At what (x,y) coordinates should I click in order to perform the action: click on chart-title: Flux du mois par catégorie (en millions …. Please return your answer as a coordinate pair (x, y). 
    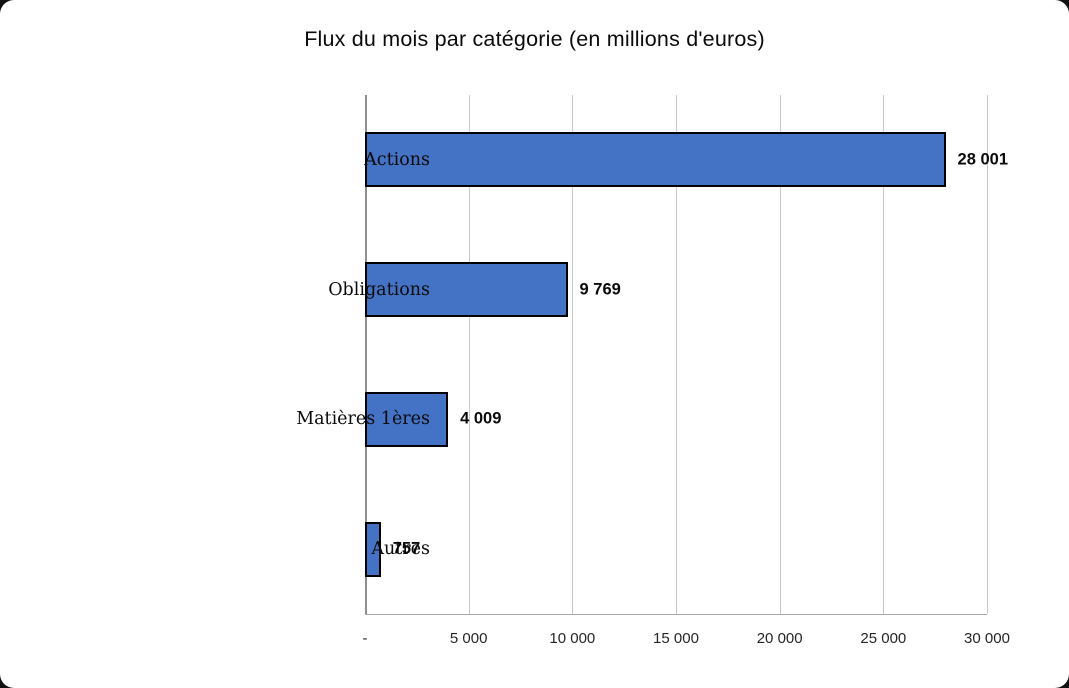
    Looking at the image, I should click on (534, 39).